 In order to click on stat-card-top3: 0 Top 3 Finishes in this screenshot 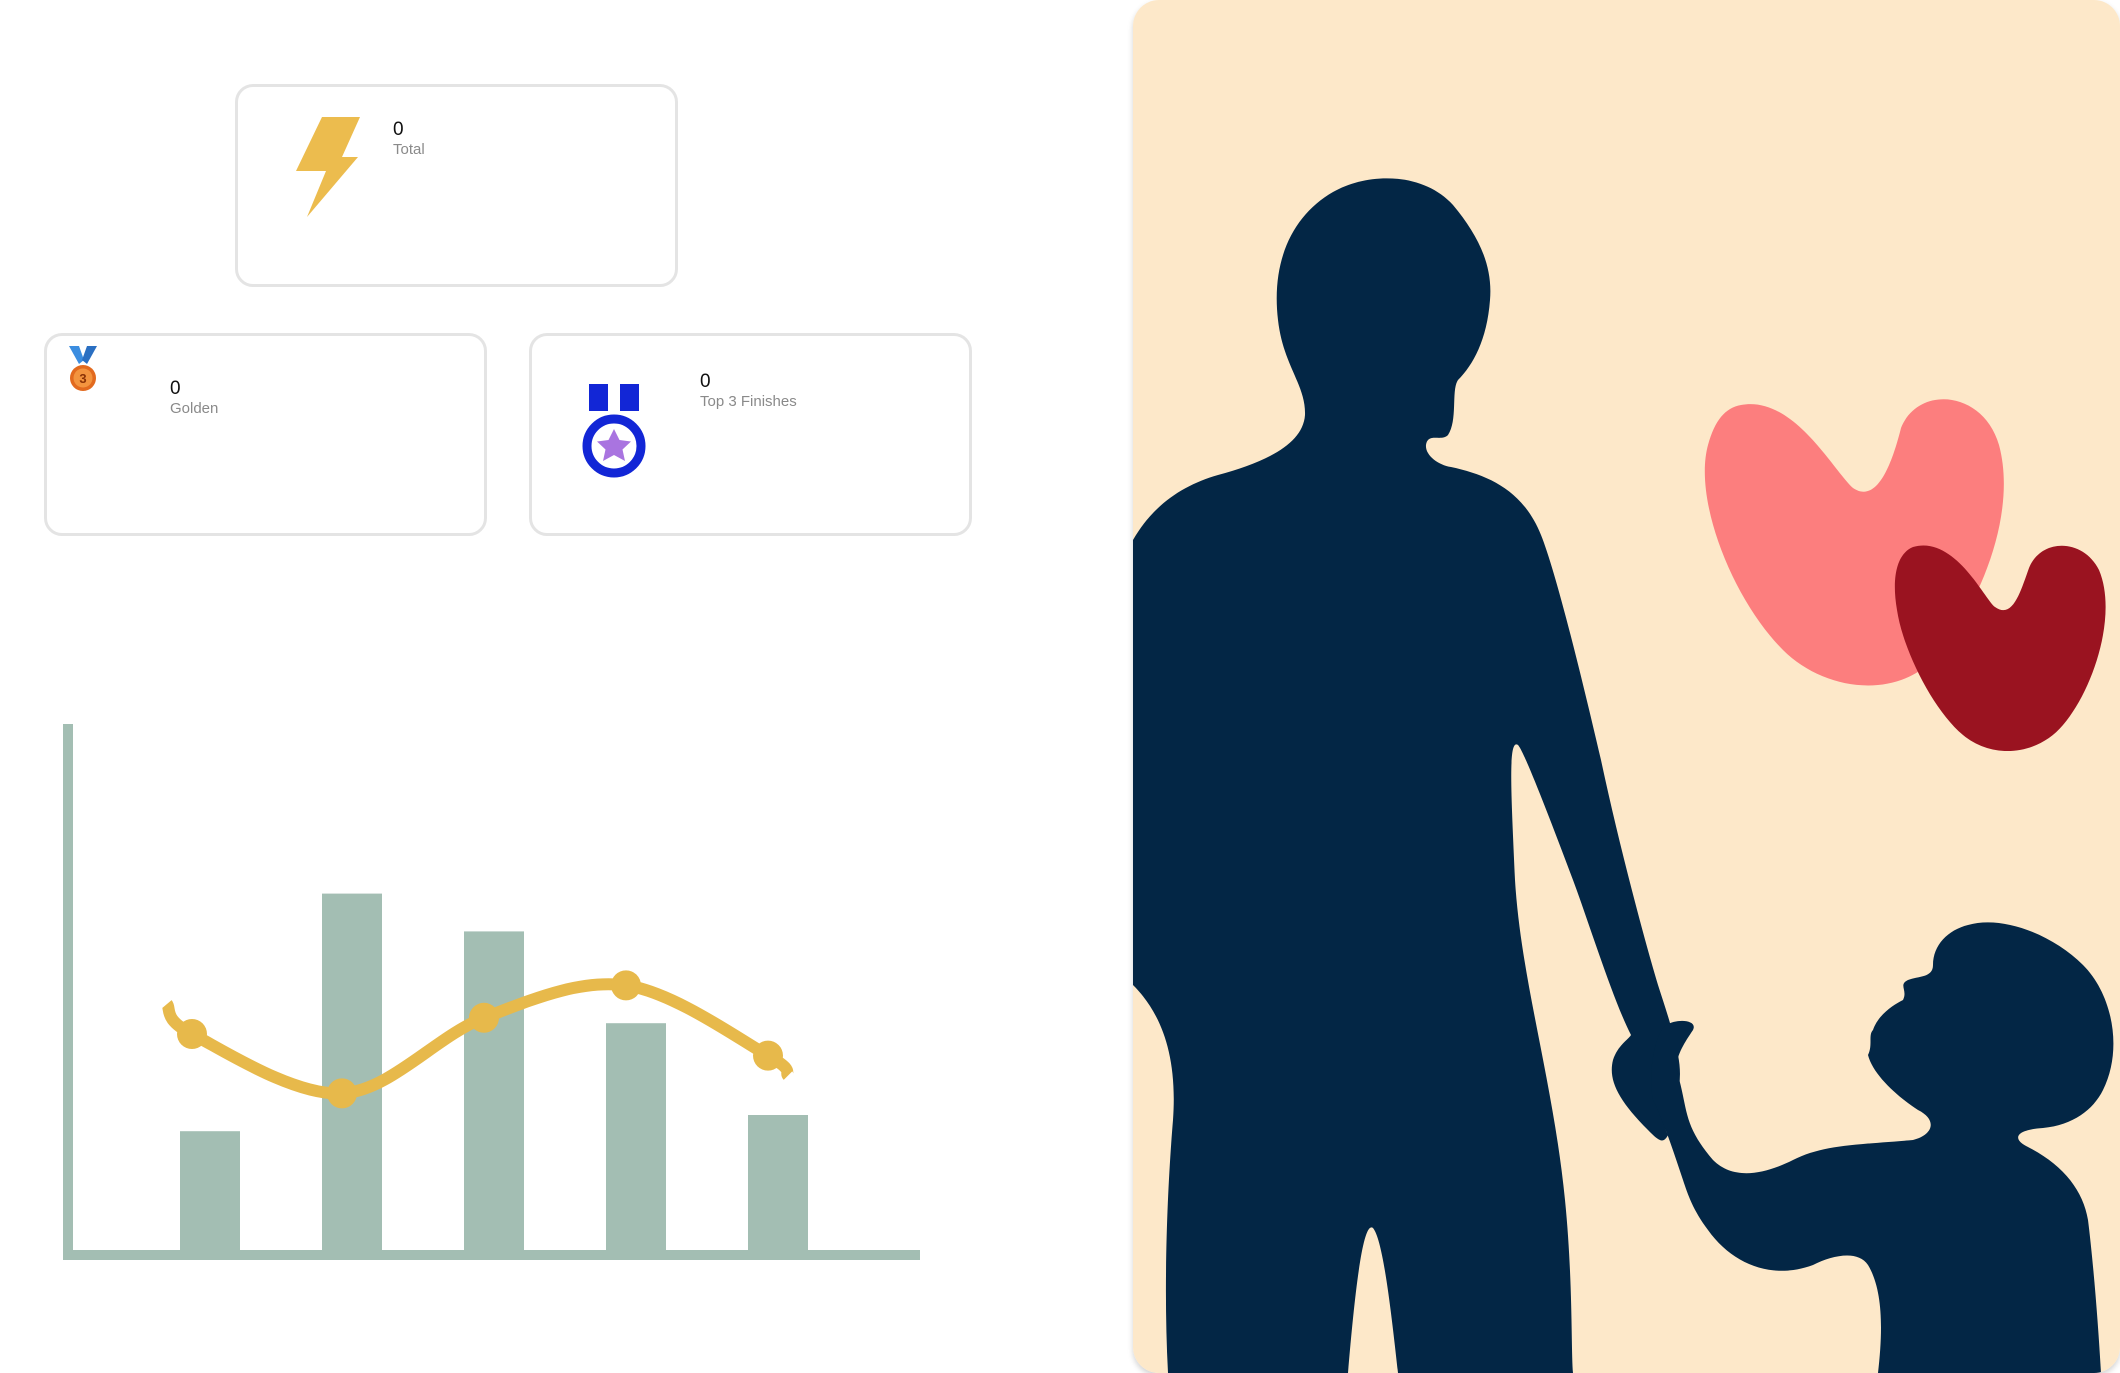, I will do `click(750, 434)`.